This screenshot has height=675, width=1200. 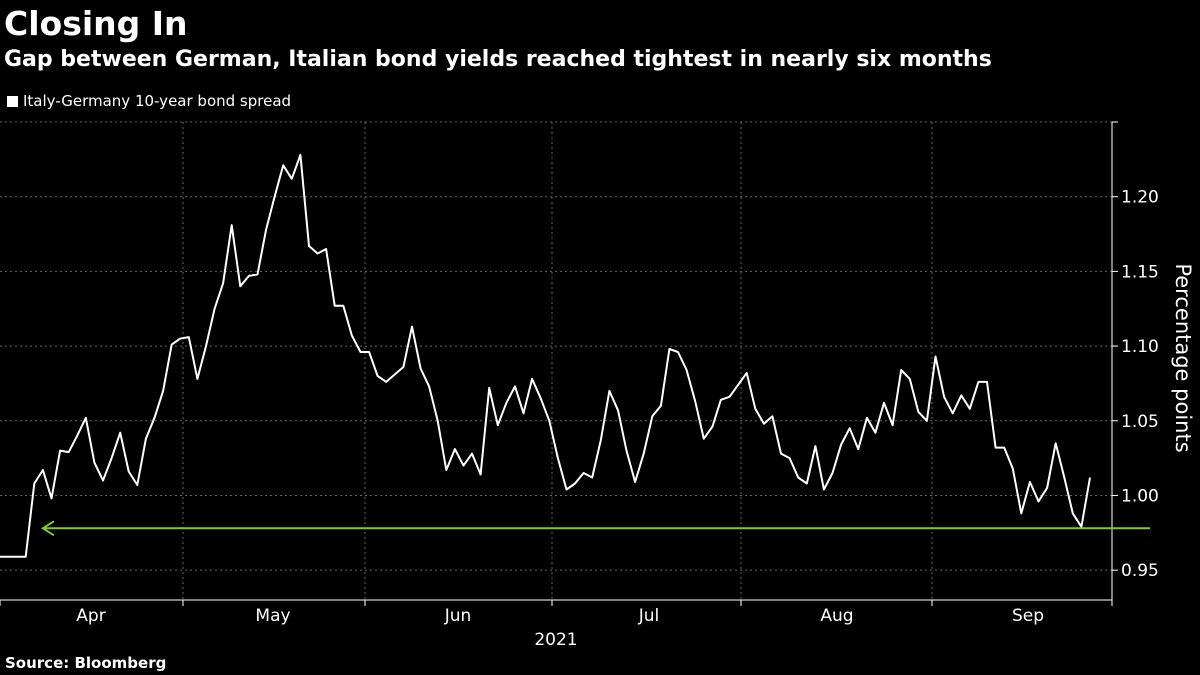 I want to click on annotation-arrow-head, so click(x=48, y=528).